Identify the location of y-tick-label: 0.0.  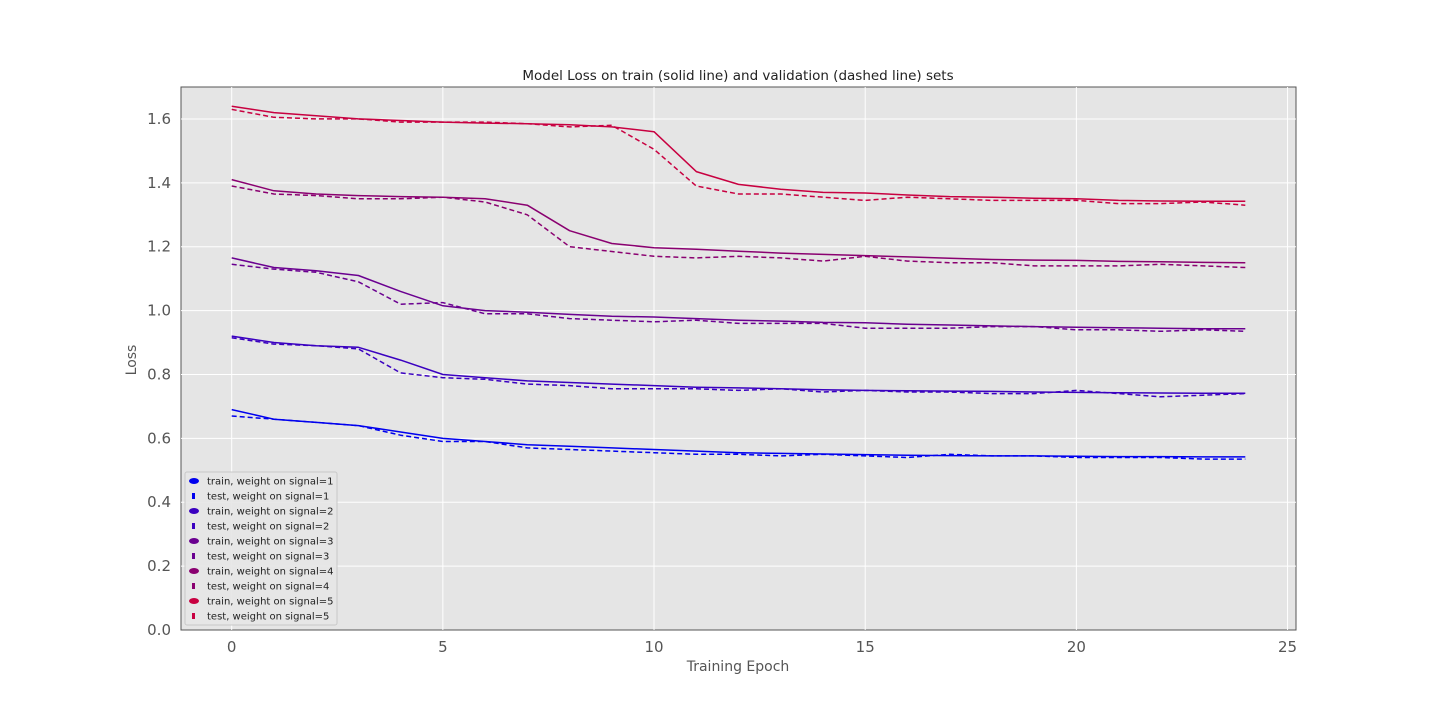
(159, 630).